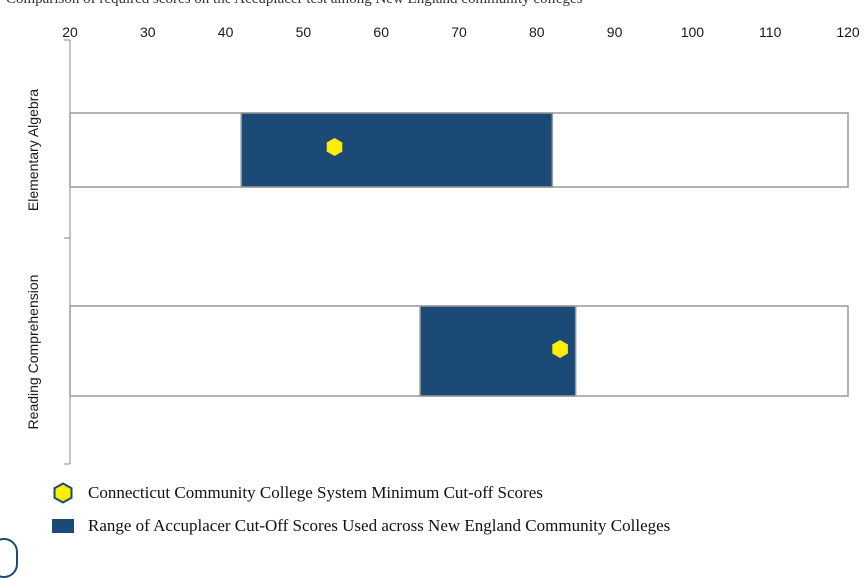 This screenshot has width=867, height=578. What do you see at coordinates (33, 150) in the screenshot?
I see `category-label: Elementary Algebra` at bounding box center [33, 150].